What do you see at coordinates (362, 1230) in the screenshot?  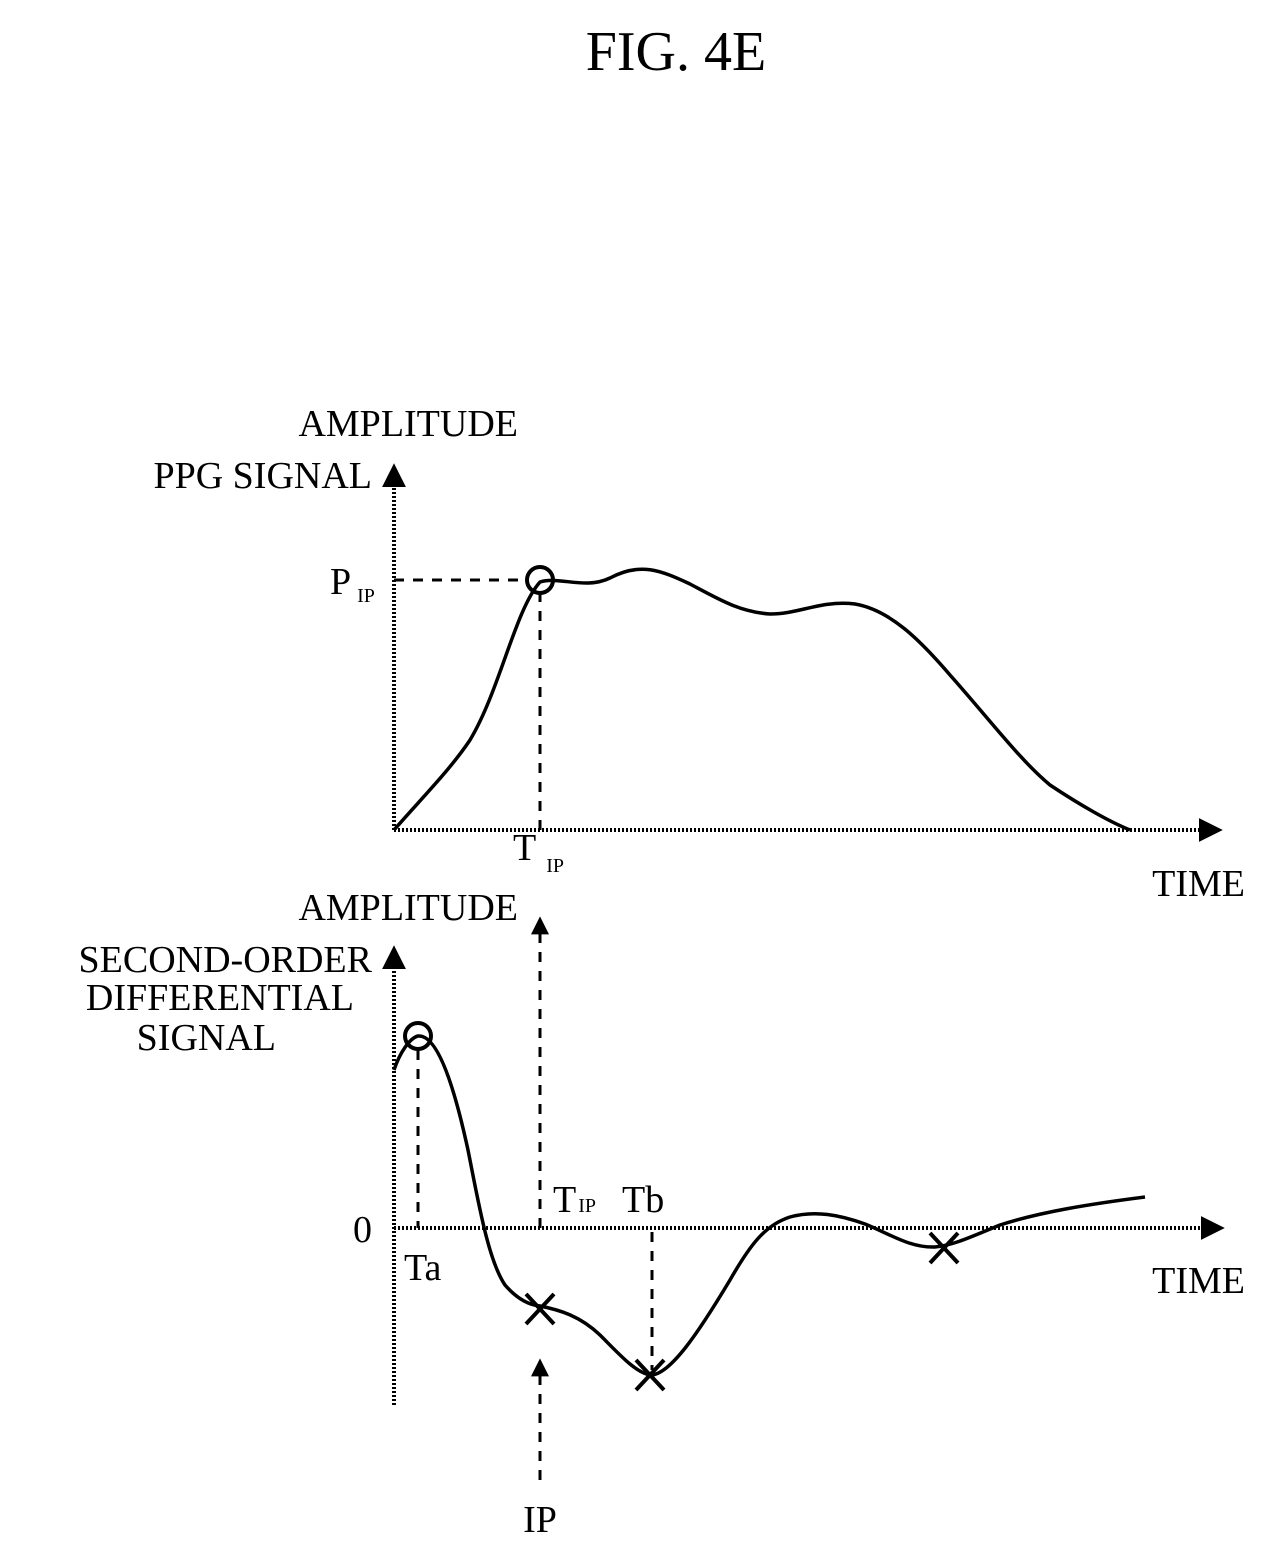 I see `sdd-zero-label: 0` at bounding box center [362, 1230].